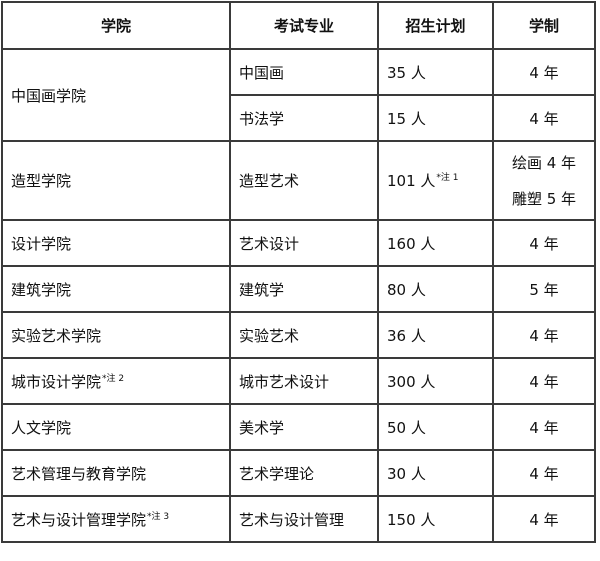  I want to click on major-cell-text: 中国画, so click(262, 72).